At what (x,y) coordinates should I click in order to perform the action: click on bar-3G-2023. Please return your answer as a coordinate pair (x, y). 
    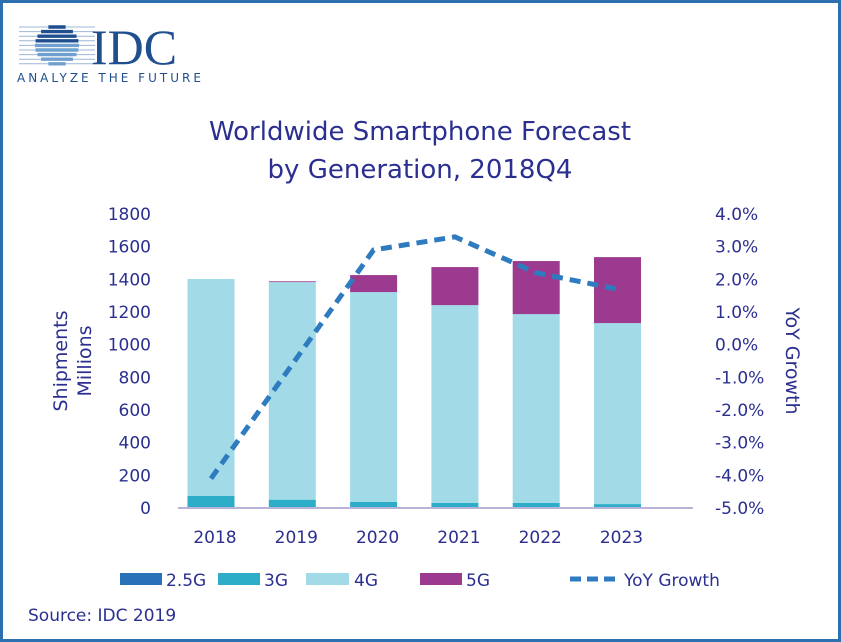
    Looking at the image, I should click on (617, 506).